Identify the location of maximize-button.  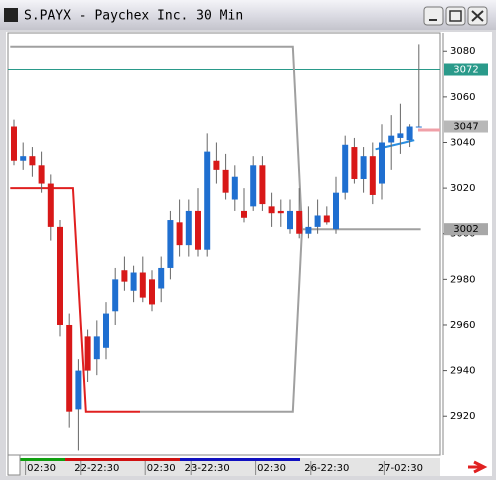
(455, 16).